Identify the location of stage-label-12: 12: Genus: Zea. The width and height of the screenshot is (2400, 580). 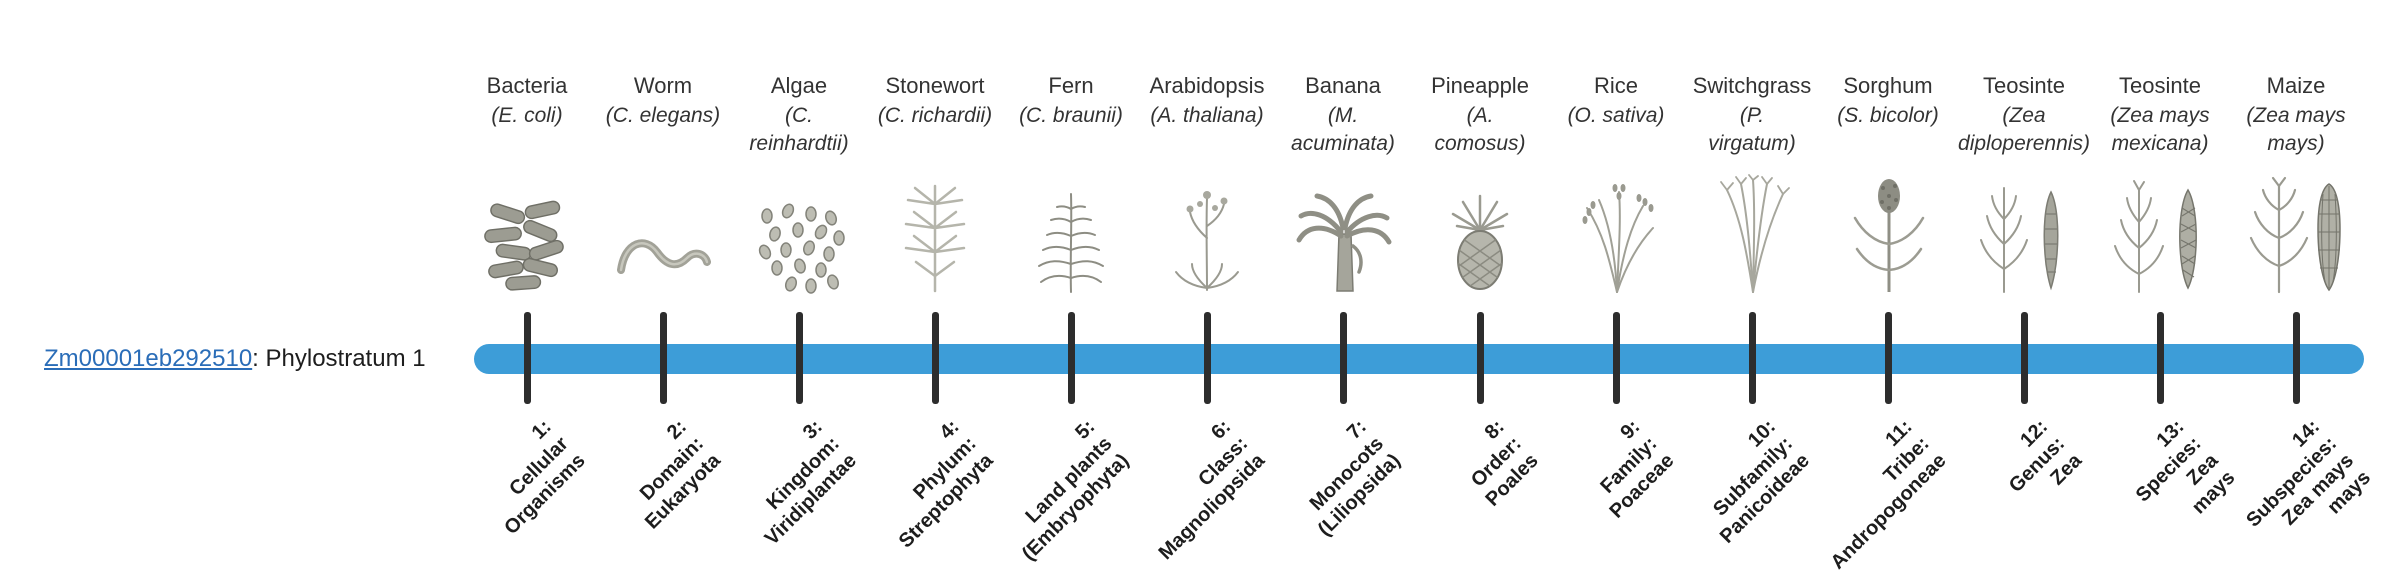
(2045, 456).